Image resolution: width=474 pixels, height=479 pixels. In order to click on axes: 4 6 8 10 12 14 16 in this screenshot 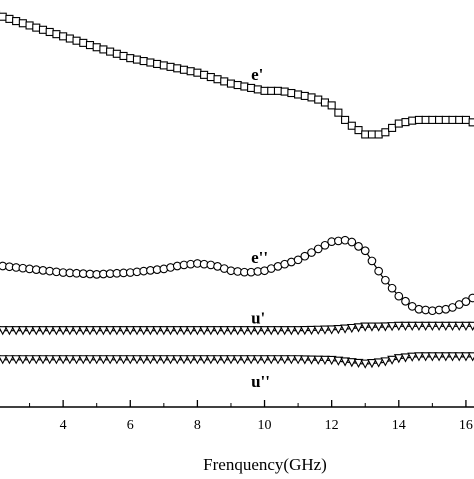, I will do `click(237, 416)`.